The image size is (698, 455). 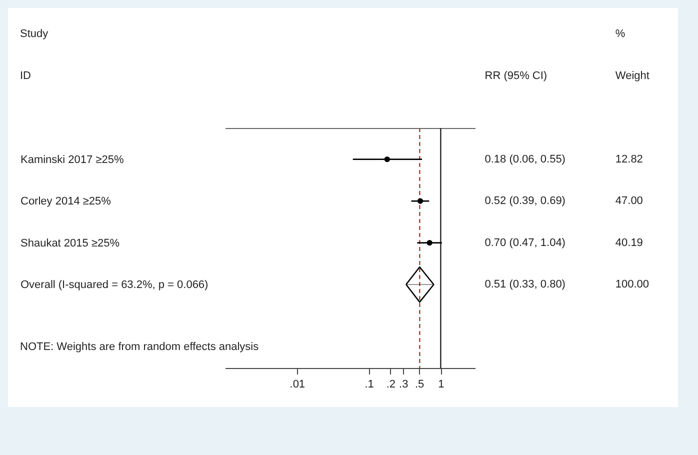 I want to click on y-tick-label: Corley 2014 ≥25%, so click(x=66, y=202).